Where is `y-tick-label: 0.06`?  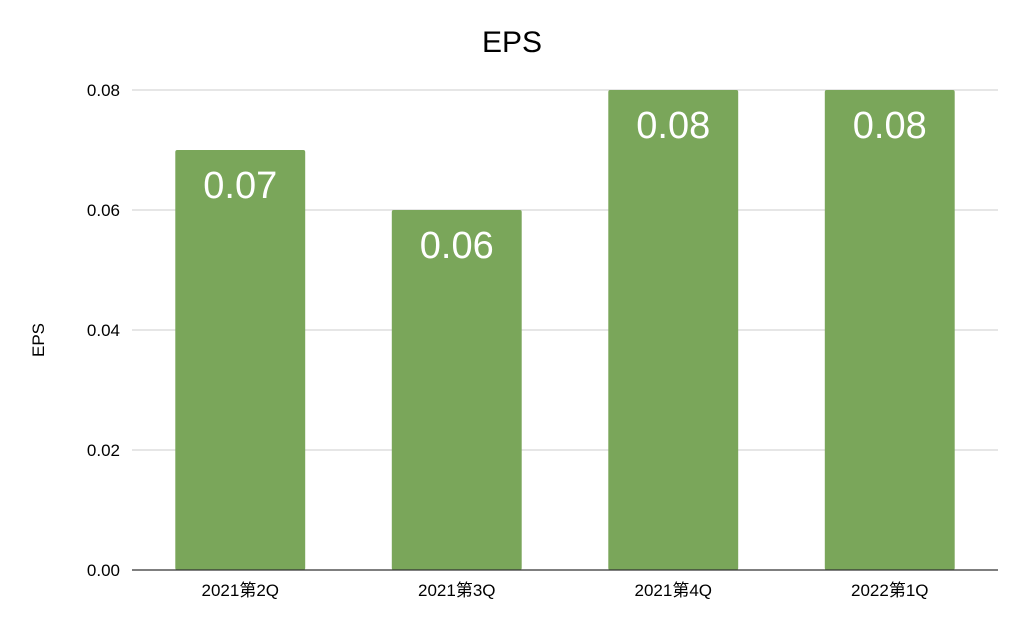
y-tick-label: 0.06 is located at coordinates (103, 210).